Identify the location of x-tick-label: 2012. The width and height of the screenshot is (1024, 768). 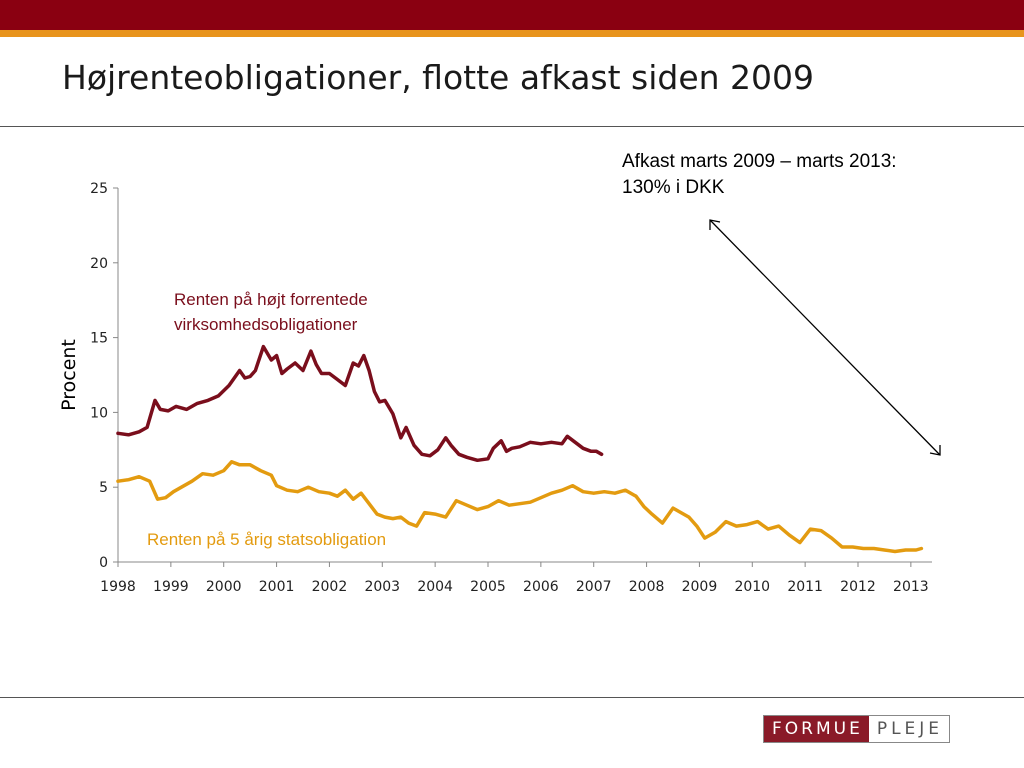
(858, 587).